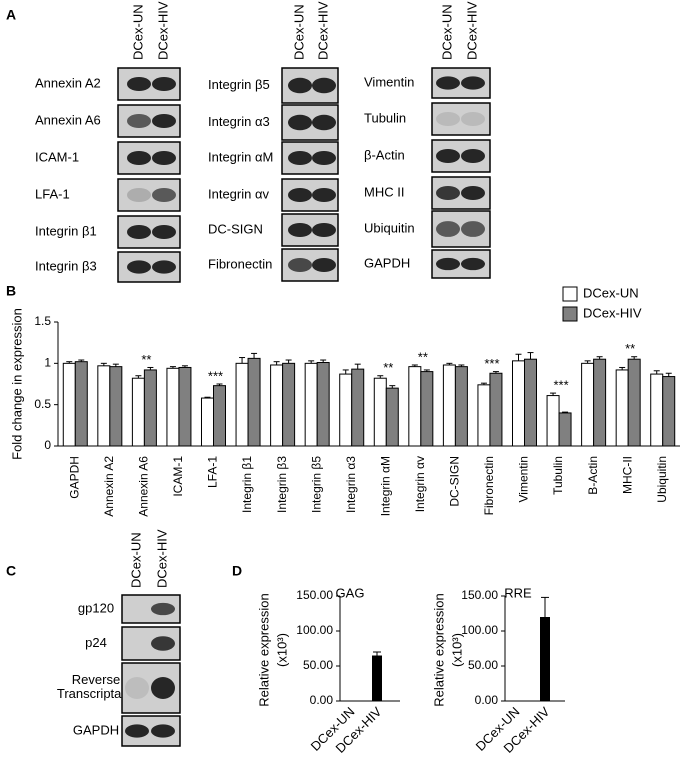 This screenshot has width=685, height=765. Describe the element at coordinates (489, 485) in the screenshot. I see `x-tick-label: Fibronectin` at that location.